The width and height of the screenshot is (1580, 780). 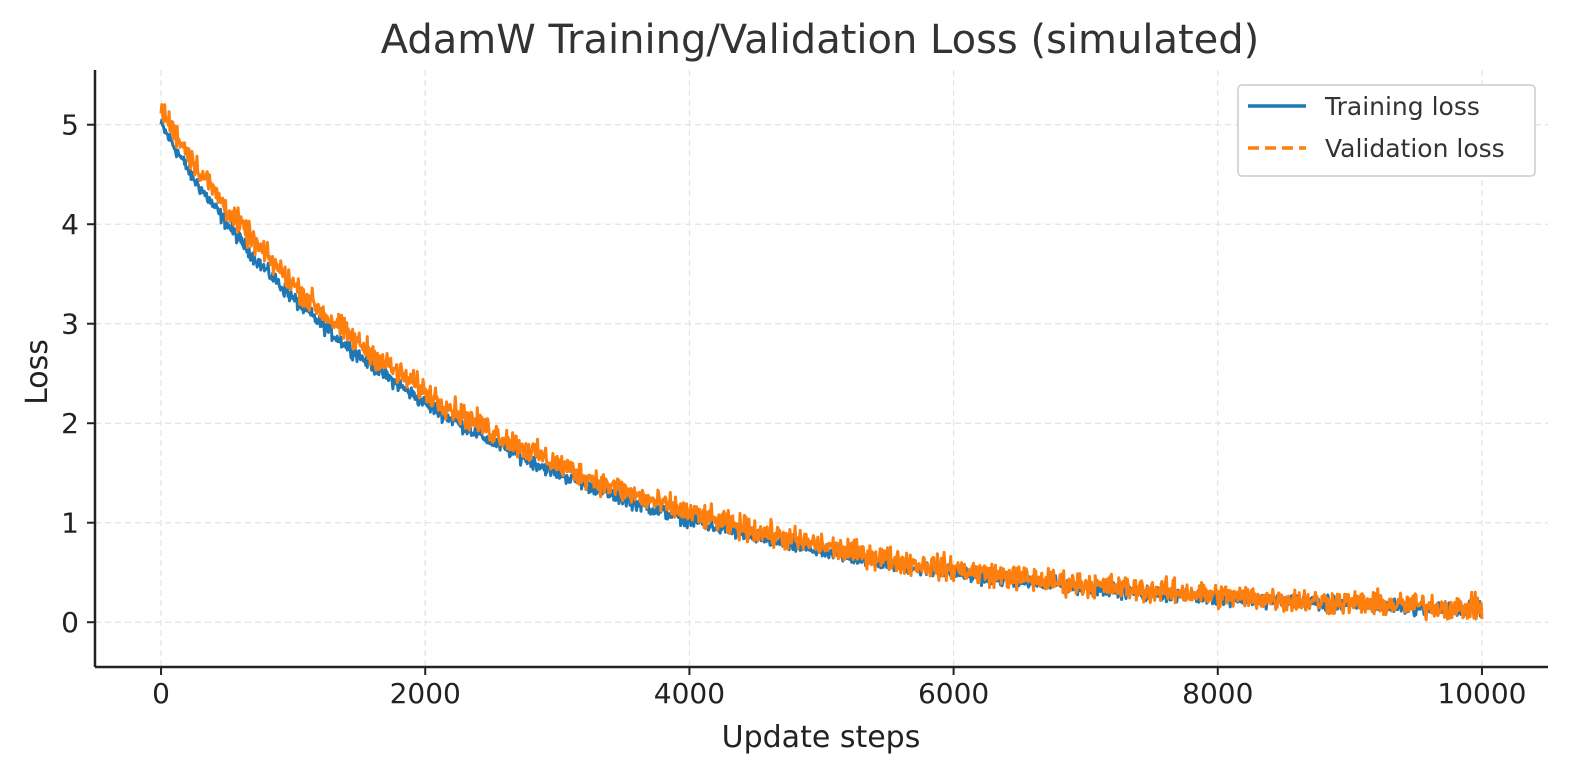 What do you see at coordinates (161, 693) in the screenshot?
I see `x-tick-label: 0` at bounding box center [161, 693].